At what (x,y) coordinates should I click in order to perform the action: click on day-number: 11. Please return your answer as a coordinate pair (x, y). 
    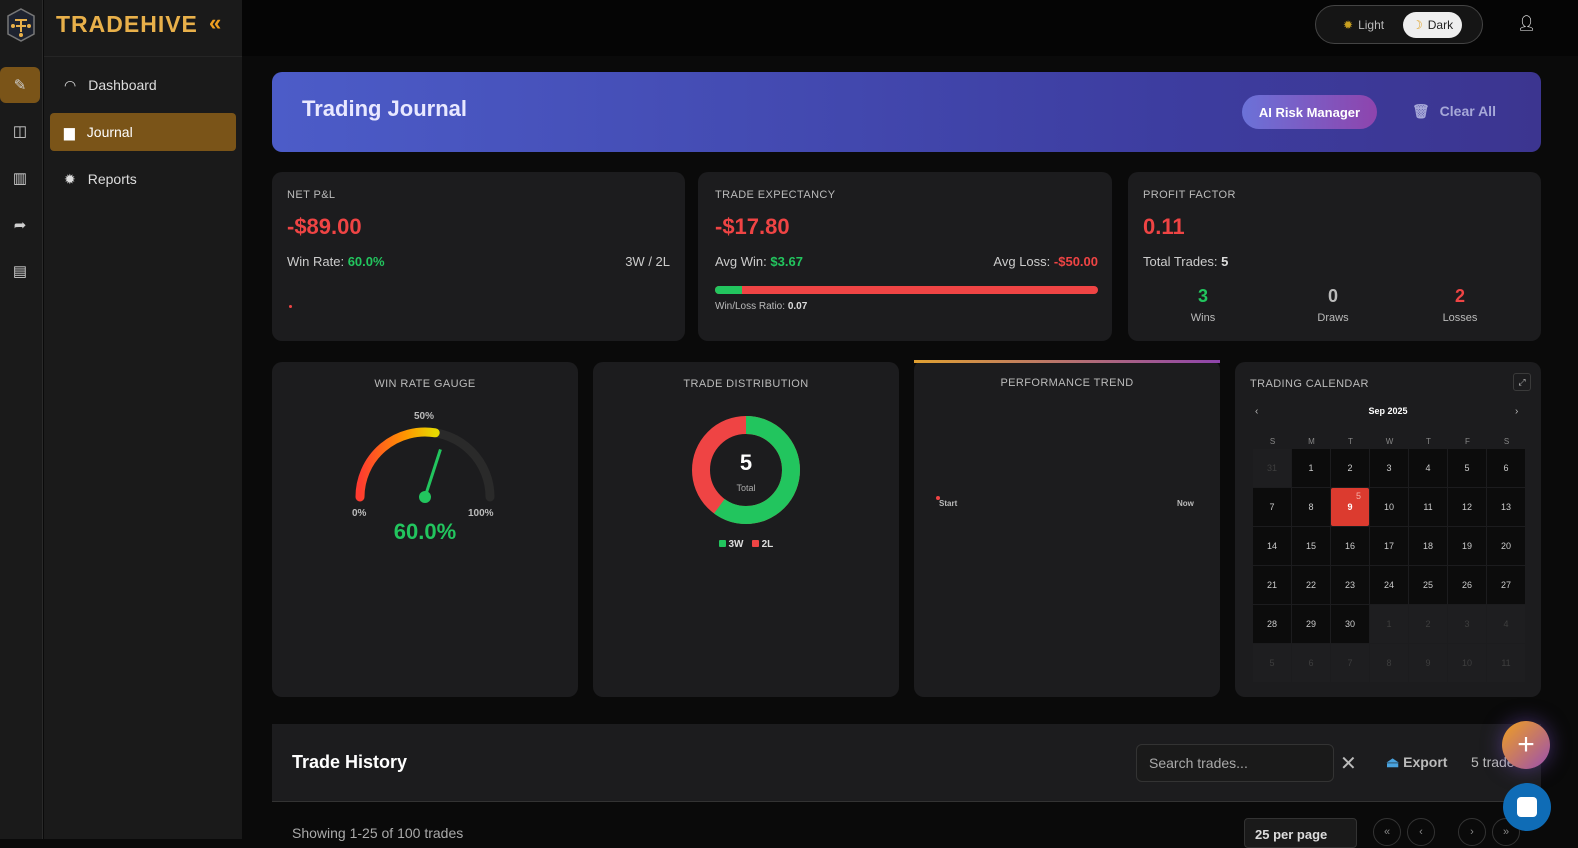
    Looking at the image, I should click on (1506, 663).